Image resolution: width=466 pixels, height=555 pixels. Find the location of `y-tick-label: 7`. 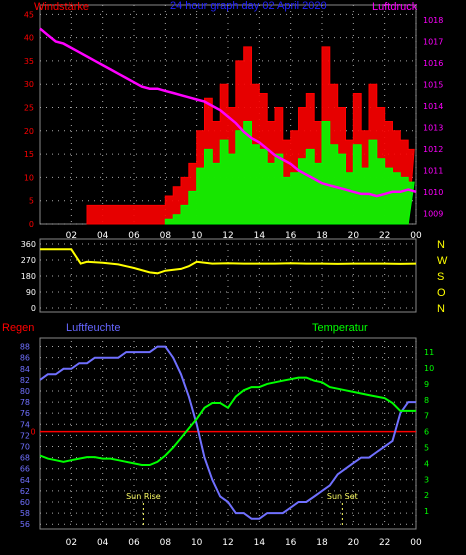

y-tick-label: 7 is located at coordinates (426, 416).